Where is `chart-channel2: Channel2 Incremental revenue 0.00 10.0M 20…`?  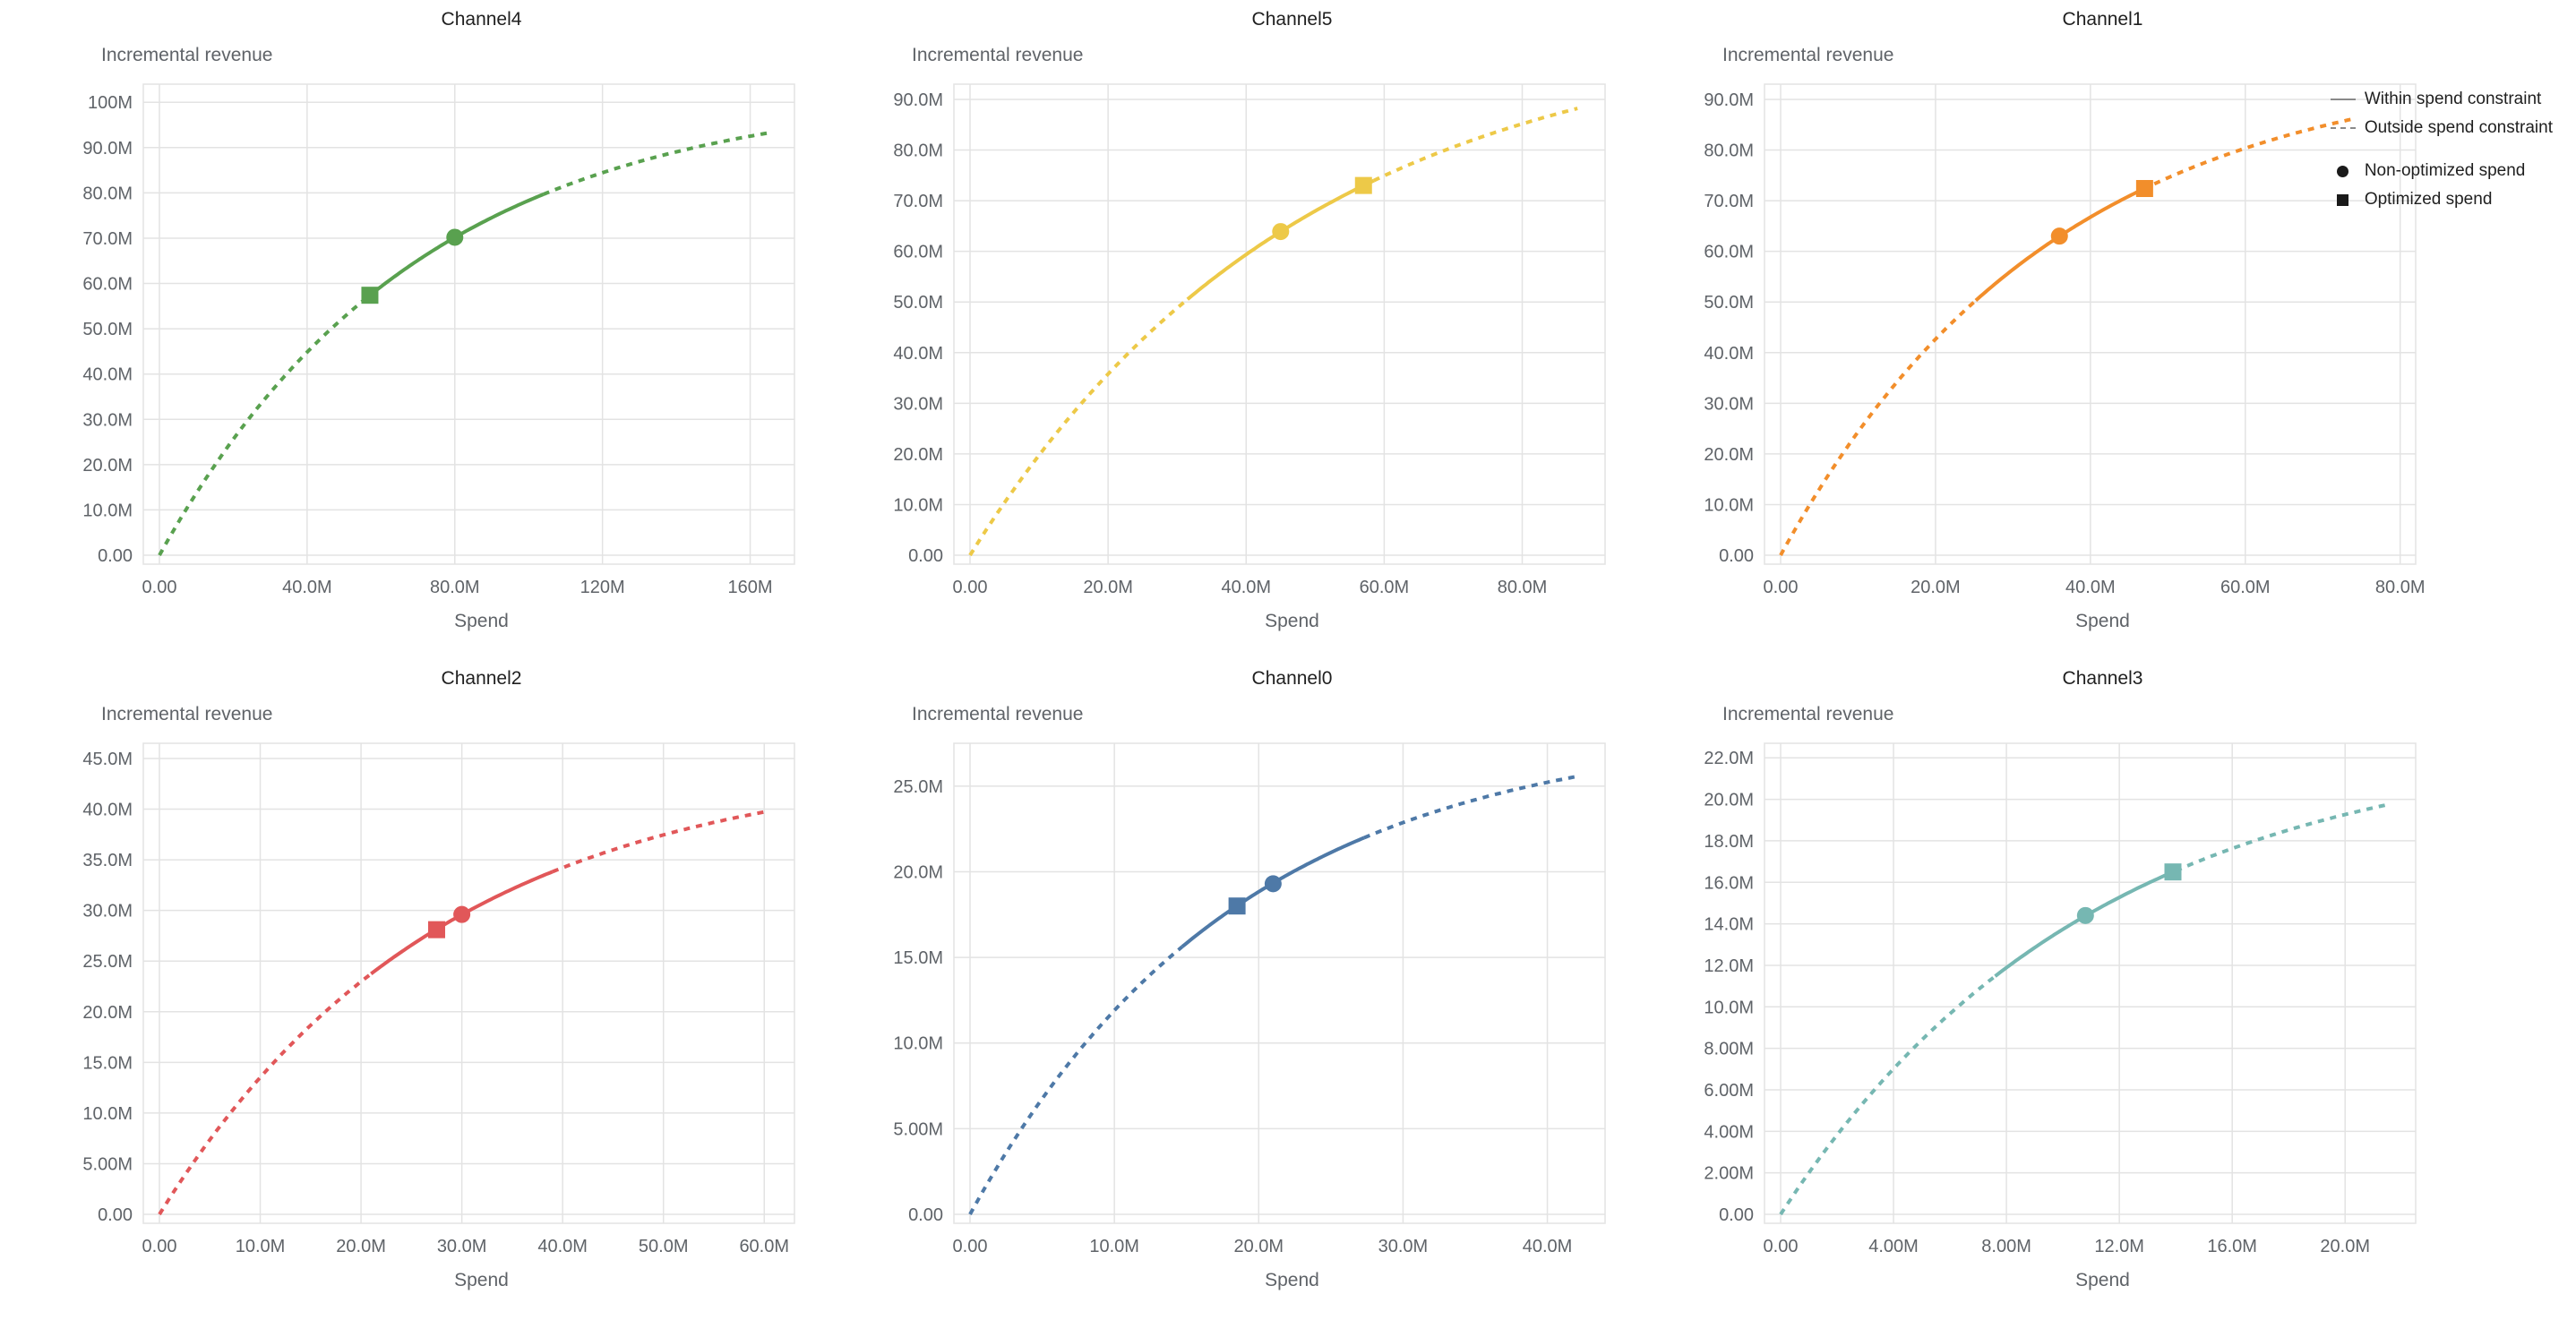 chart-channel2: Channel2 Incremental revenue 0.00 10.0M 20… is located at coordinates (434, 980).